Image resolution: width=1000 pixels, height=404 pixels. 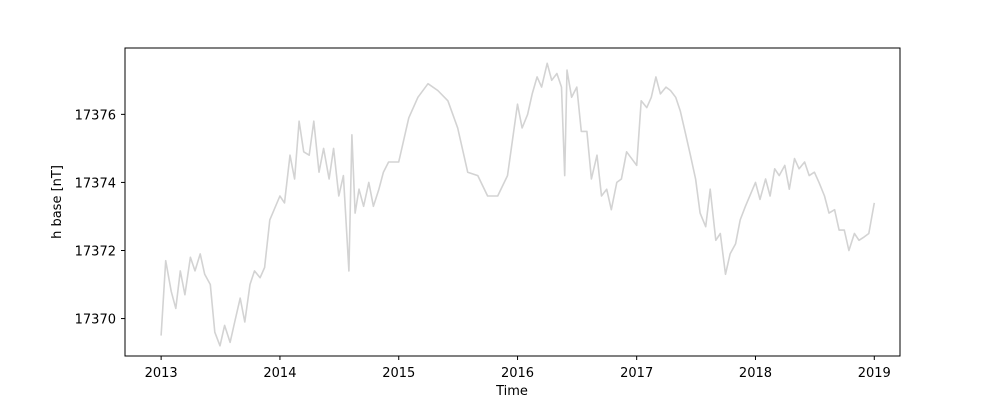 What do you see at coordinates (517, 373) in the screenshot?
I see `x-tick-label: 2016` at bounding box center [517, 373].